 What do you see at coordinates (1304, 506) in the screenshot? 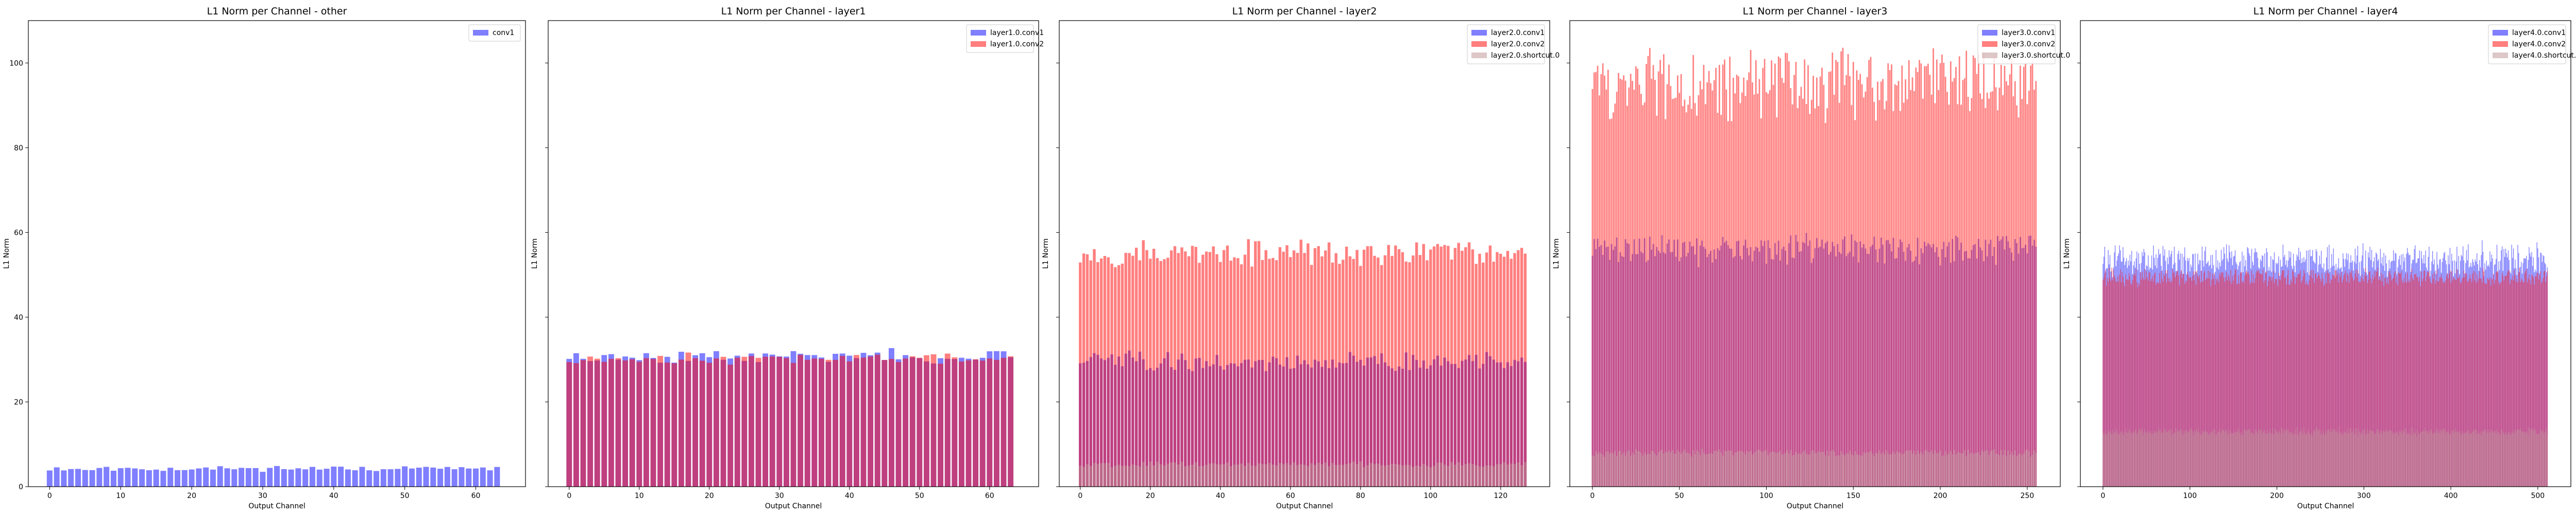
I see `x-axis-label: Output Channel` at bounding box center [1304, 506].